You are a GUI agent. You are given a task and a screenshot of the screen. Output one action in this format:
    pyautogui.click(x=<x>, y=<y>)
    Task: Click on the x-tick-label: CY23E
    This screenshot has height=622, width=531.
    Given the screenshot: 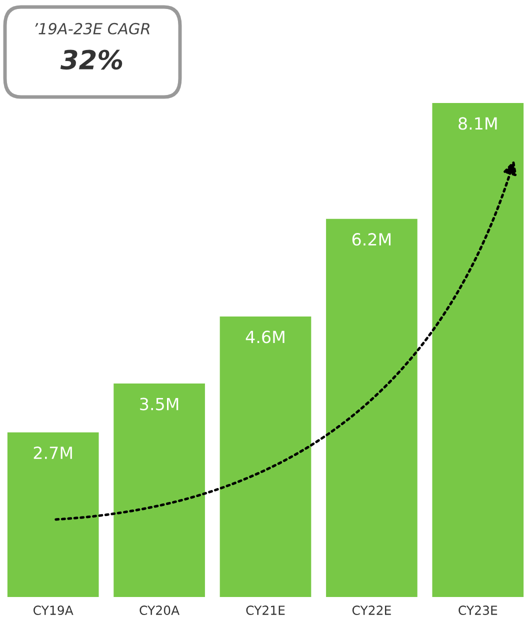 What is the action you would take?
    pyautogui.click(x=478, y=611)
    